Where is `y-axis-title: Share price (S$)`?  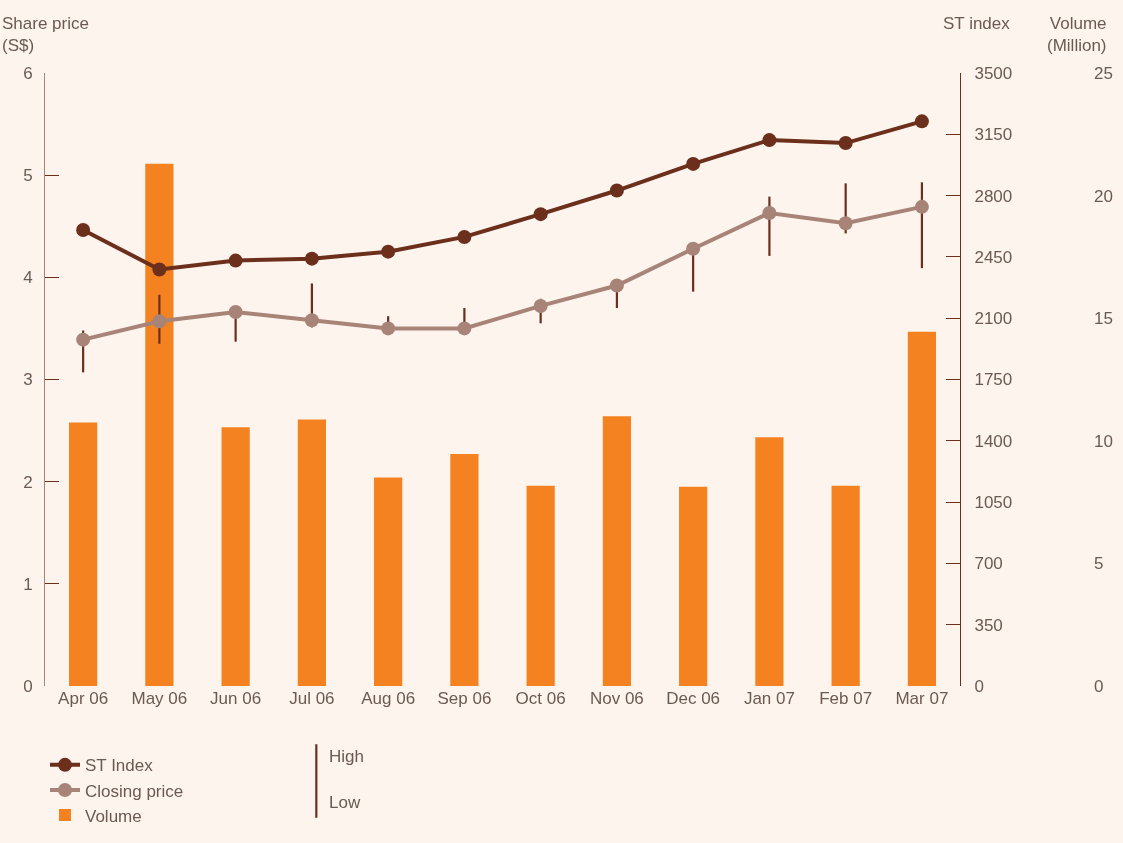 y-axis-title: Share price (S$) is located at coordinates (45, 35).